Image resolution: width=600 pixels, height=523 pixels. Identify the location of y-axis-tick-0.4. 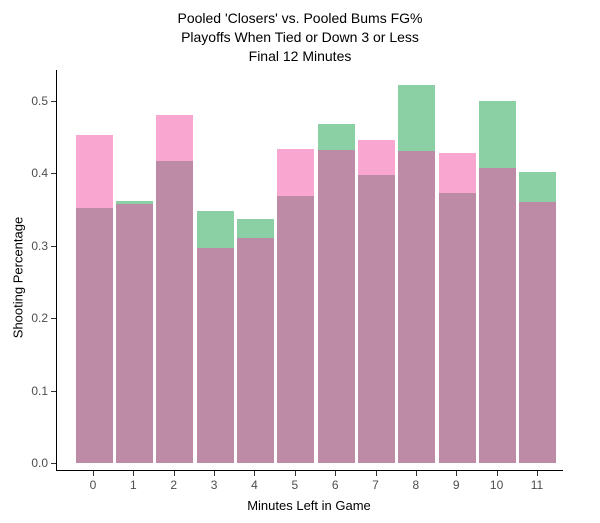
(53, 173).